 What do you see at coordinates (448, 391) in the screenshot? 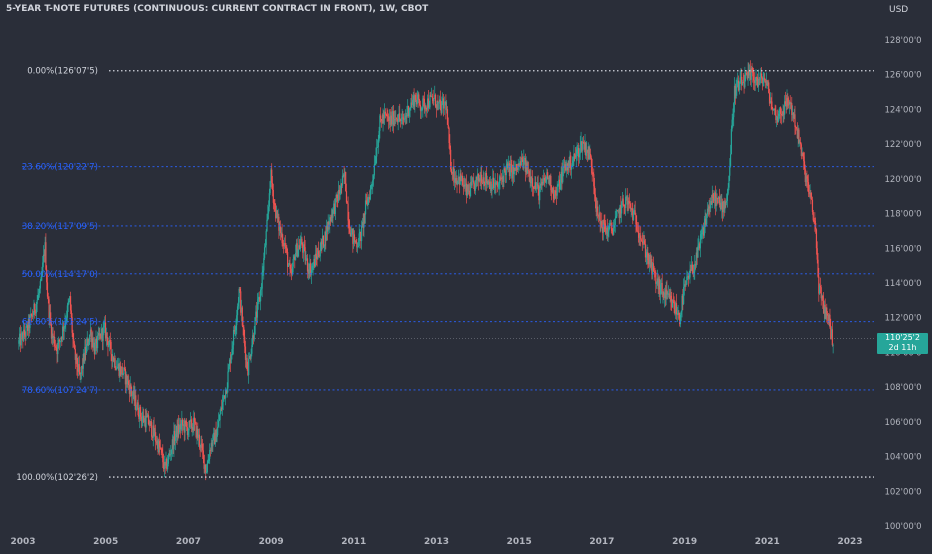
I see `fib-level: 78.60%(107'24'7)` at bounding box center [448, 391].